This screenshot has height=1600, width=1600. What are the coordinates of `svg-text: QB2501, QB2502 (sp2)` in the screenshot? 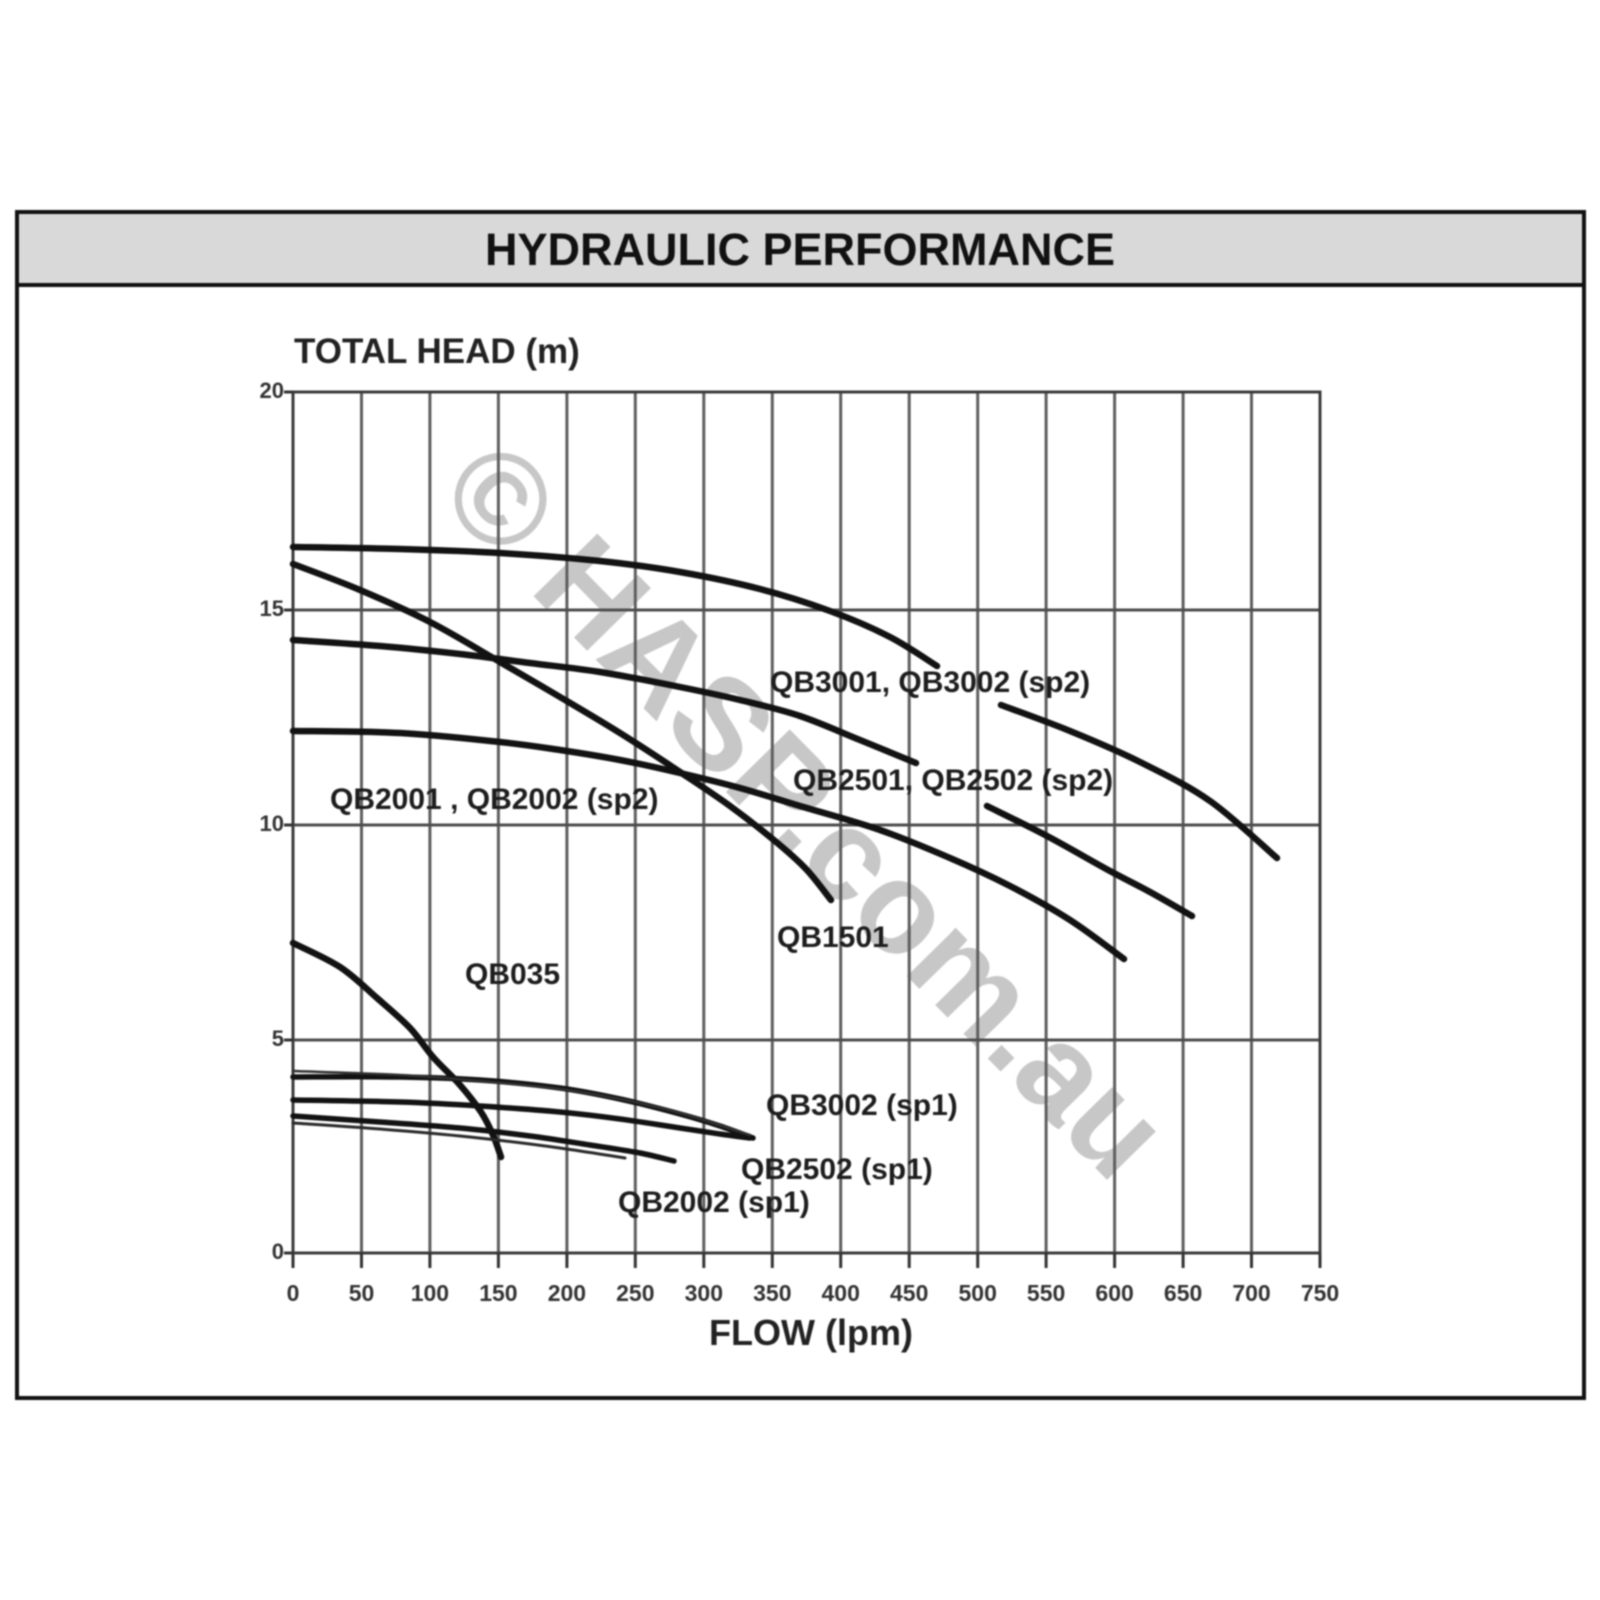 It's located at (953, 780).